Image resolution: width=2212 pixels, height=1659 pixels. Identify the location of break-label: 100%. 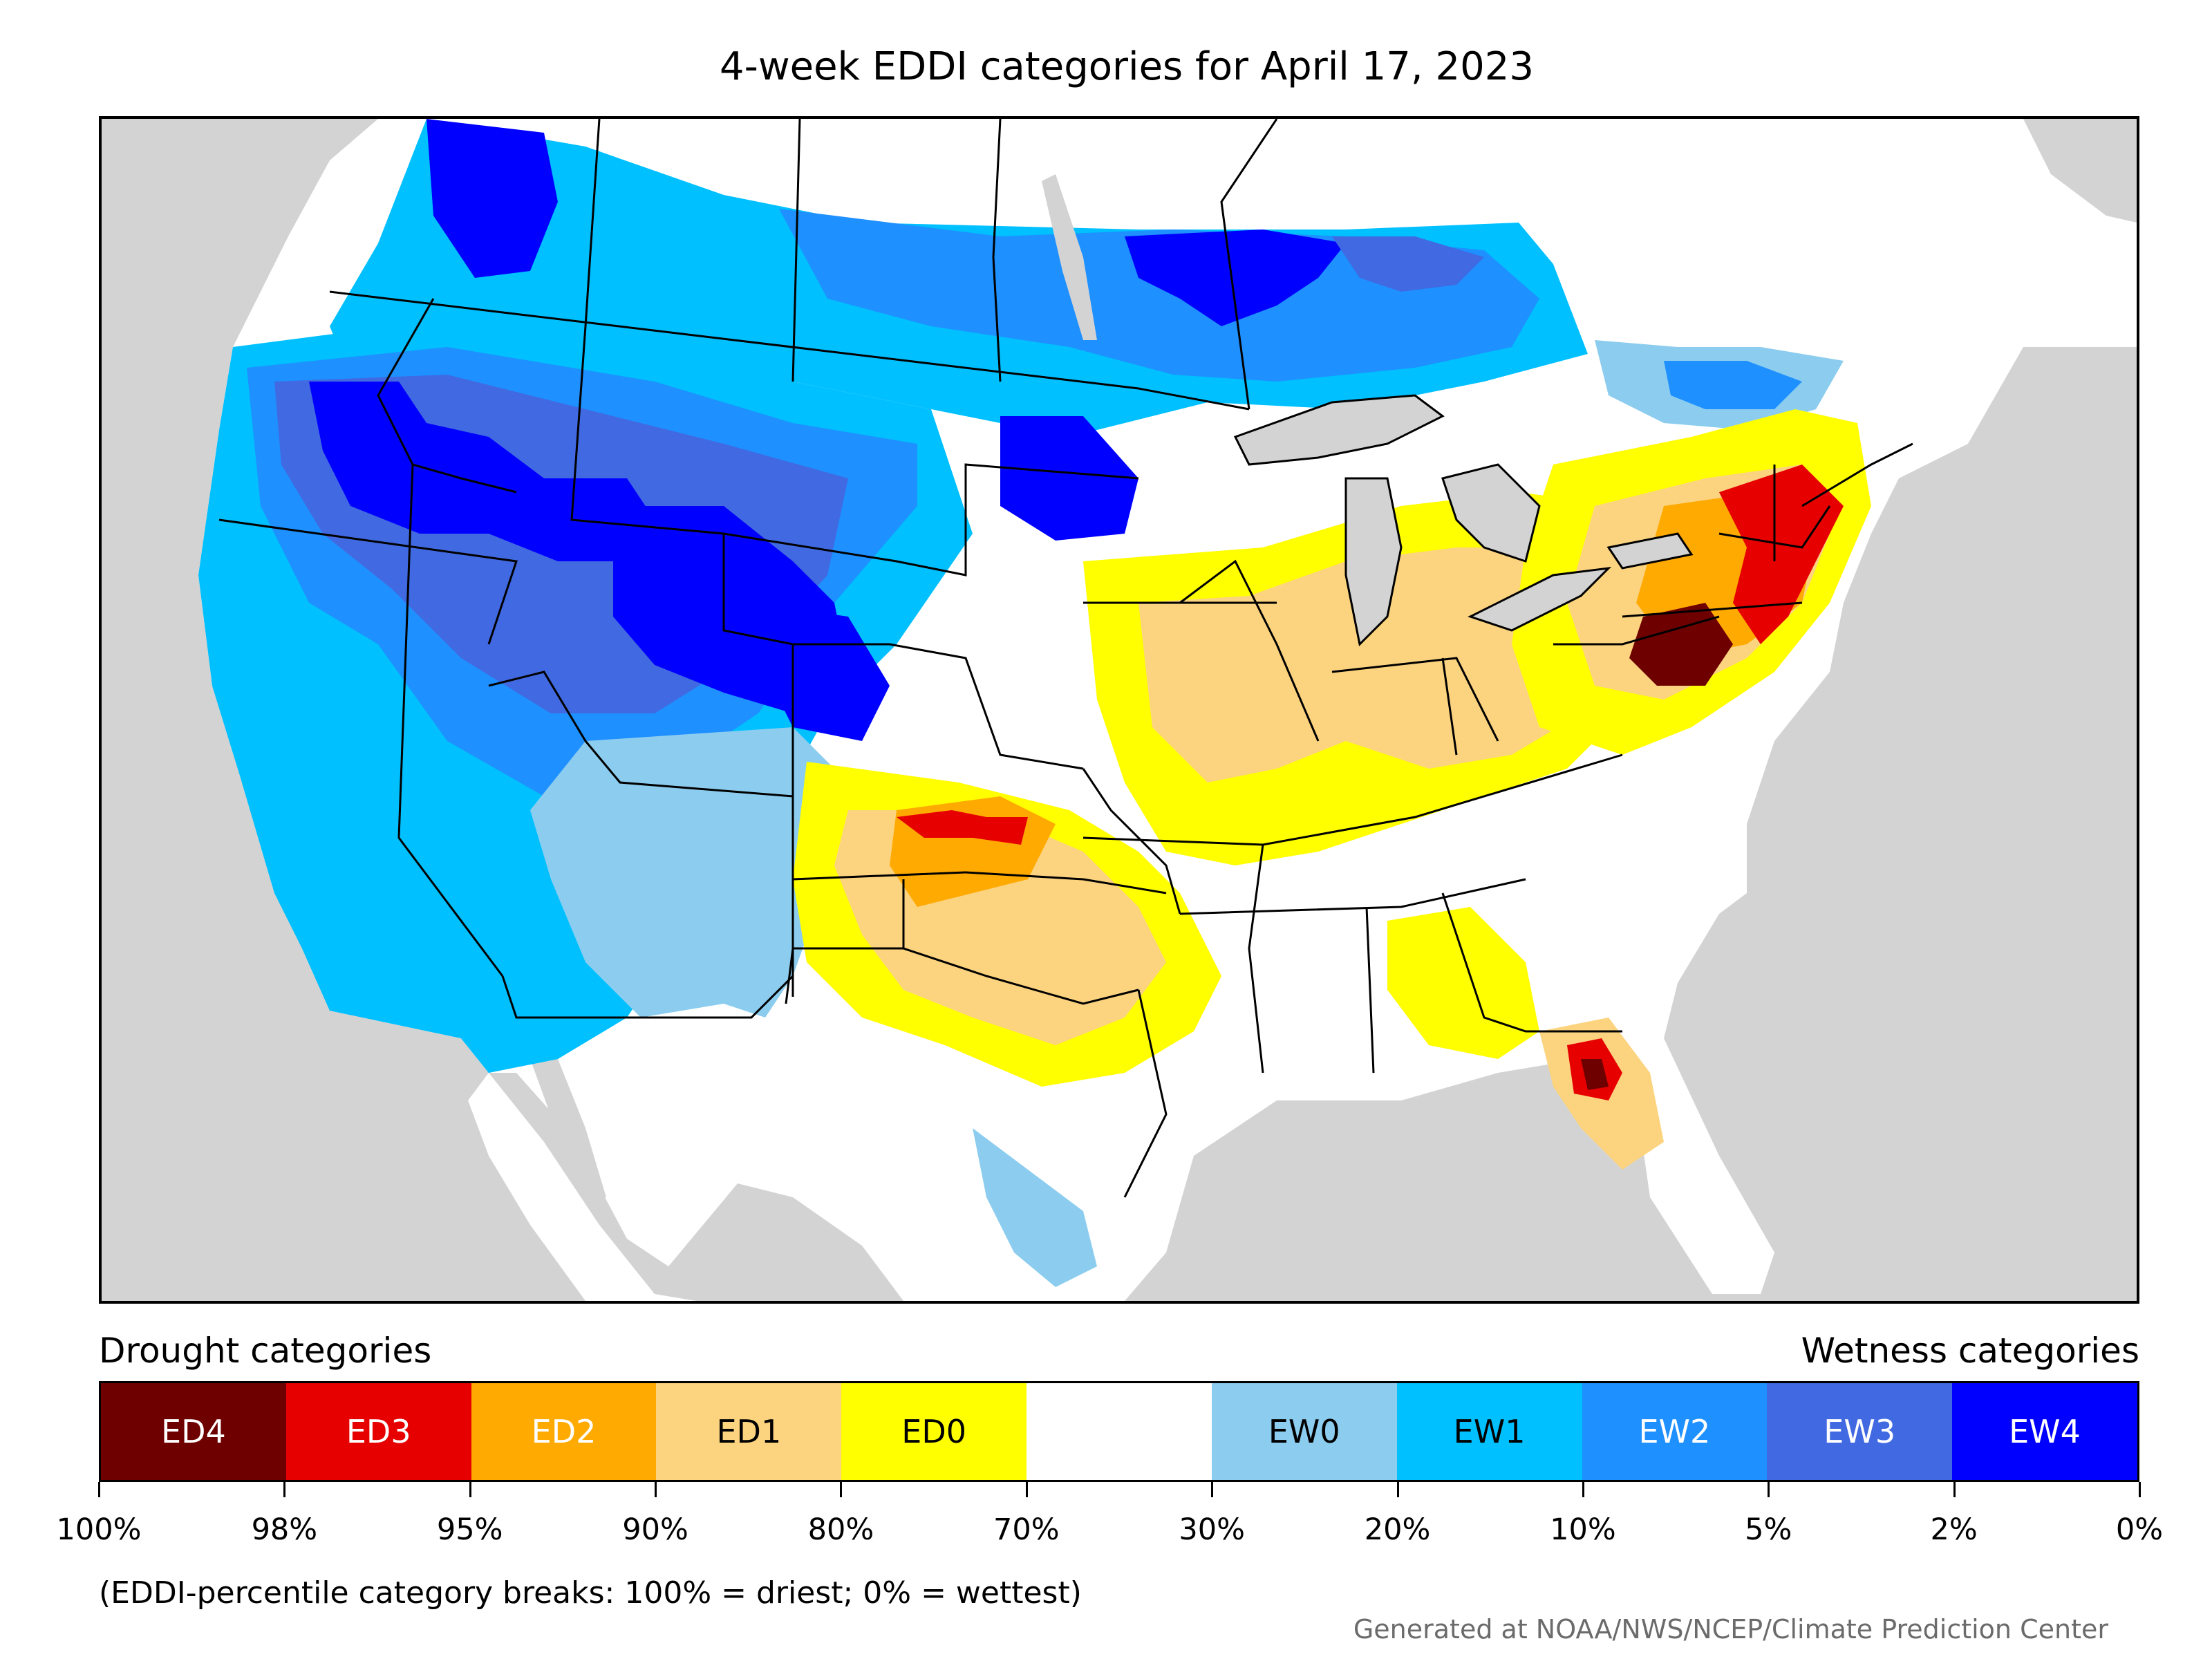
(99, 1530).